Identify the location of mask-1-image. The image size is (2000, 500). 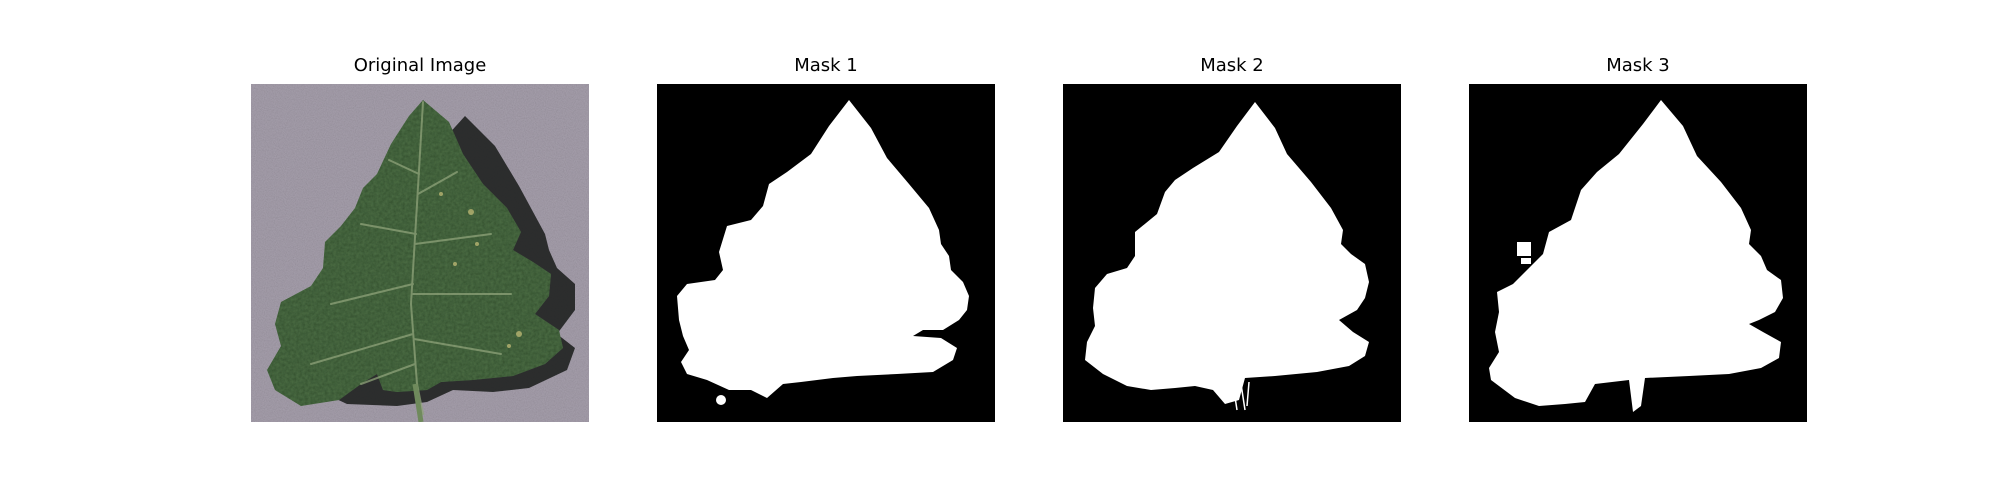
(826, 253).